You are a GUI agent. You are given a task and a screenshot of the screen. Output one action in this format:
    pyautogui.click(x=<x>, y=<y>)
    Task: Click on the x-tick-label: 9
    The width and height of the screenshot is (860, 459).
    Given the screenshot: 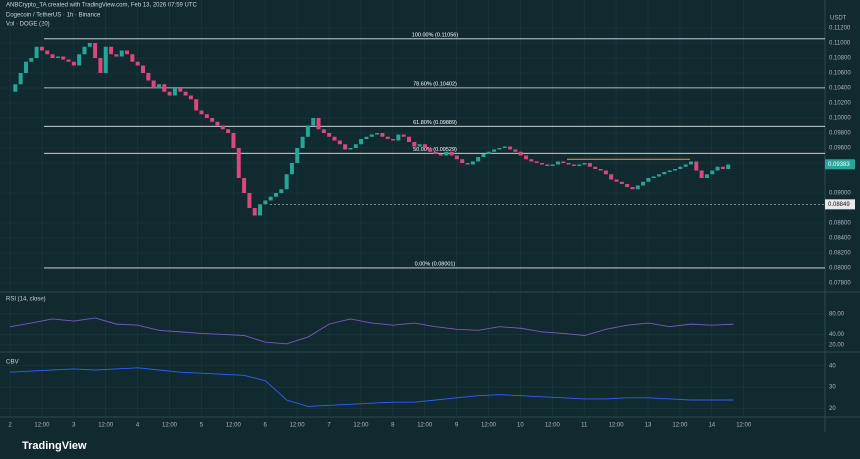 What is the action you would take?
    pyautogui.click(x=457, y=426)
    